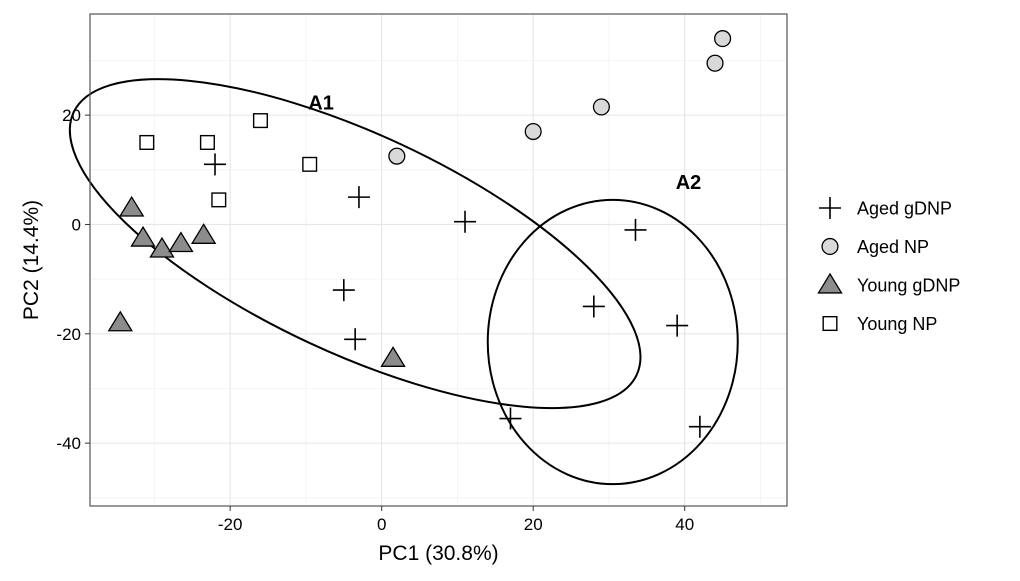  What do you see at coordinates (830, 323) in the screenshot?
I see `legend-key-young-np` at bounding box center [830, 323].